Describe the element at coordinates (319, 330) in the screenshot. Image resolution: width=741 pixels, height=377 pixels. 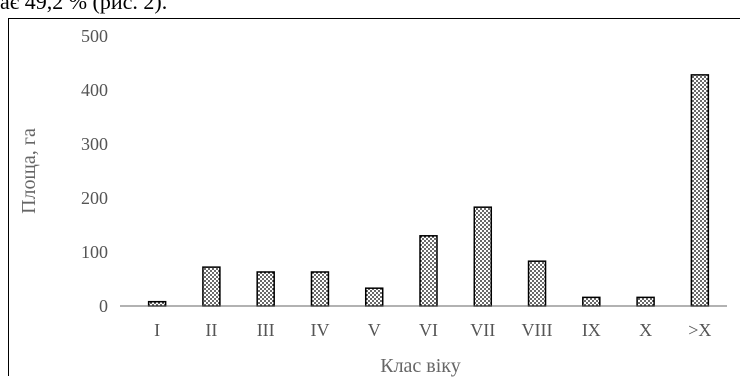
I see `x-tick-label: IV` at that location.